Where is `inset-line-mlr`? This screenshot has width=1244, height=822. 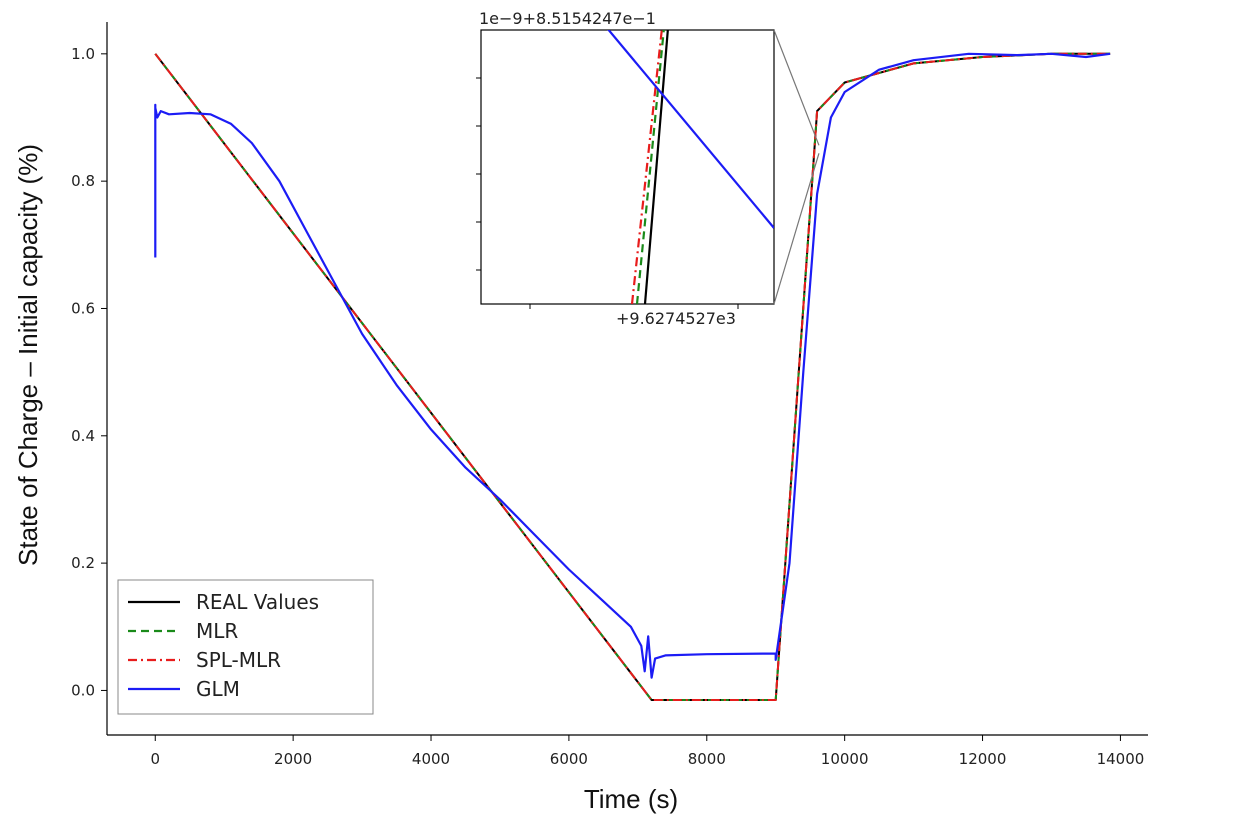
inset-line-mlr is located at coordinates (650, 167).